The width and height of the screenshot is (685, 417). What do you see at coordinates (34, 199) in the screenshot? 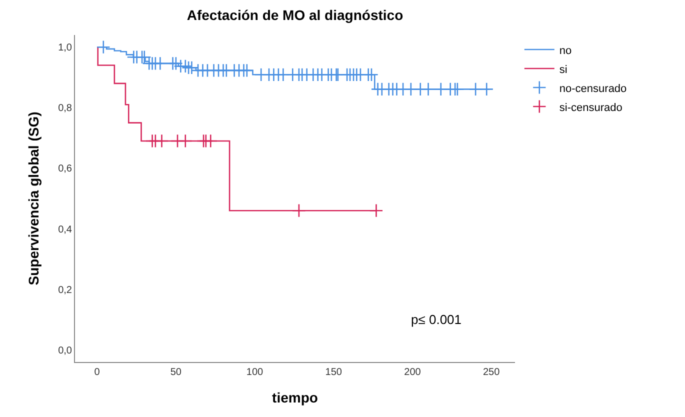
I see `y-axis-title: Supervivencia global (SG)` at bounding box center [34, 199].